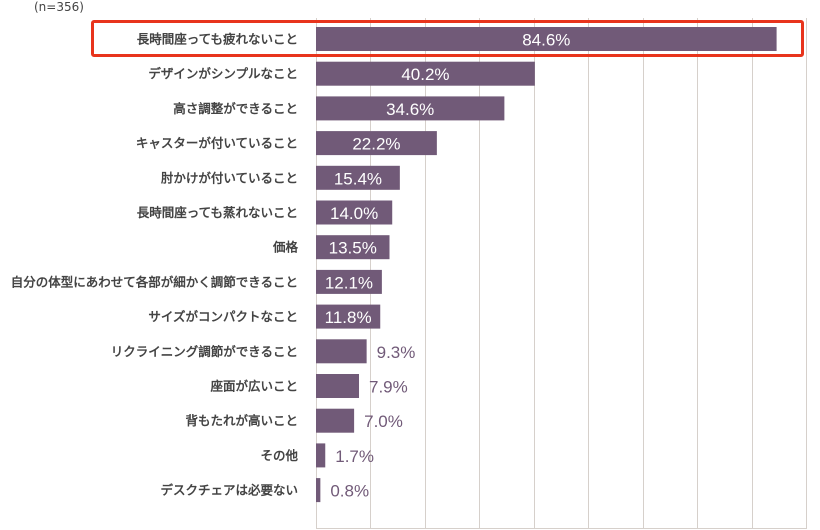 This screenshot has width=820, height=530. Describe the element at coordinates (217, 212) in the screenshot. I see `category-label: 長時間座っても蒸れないこと` at that location.